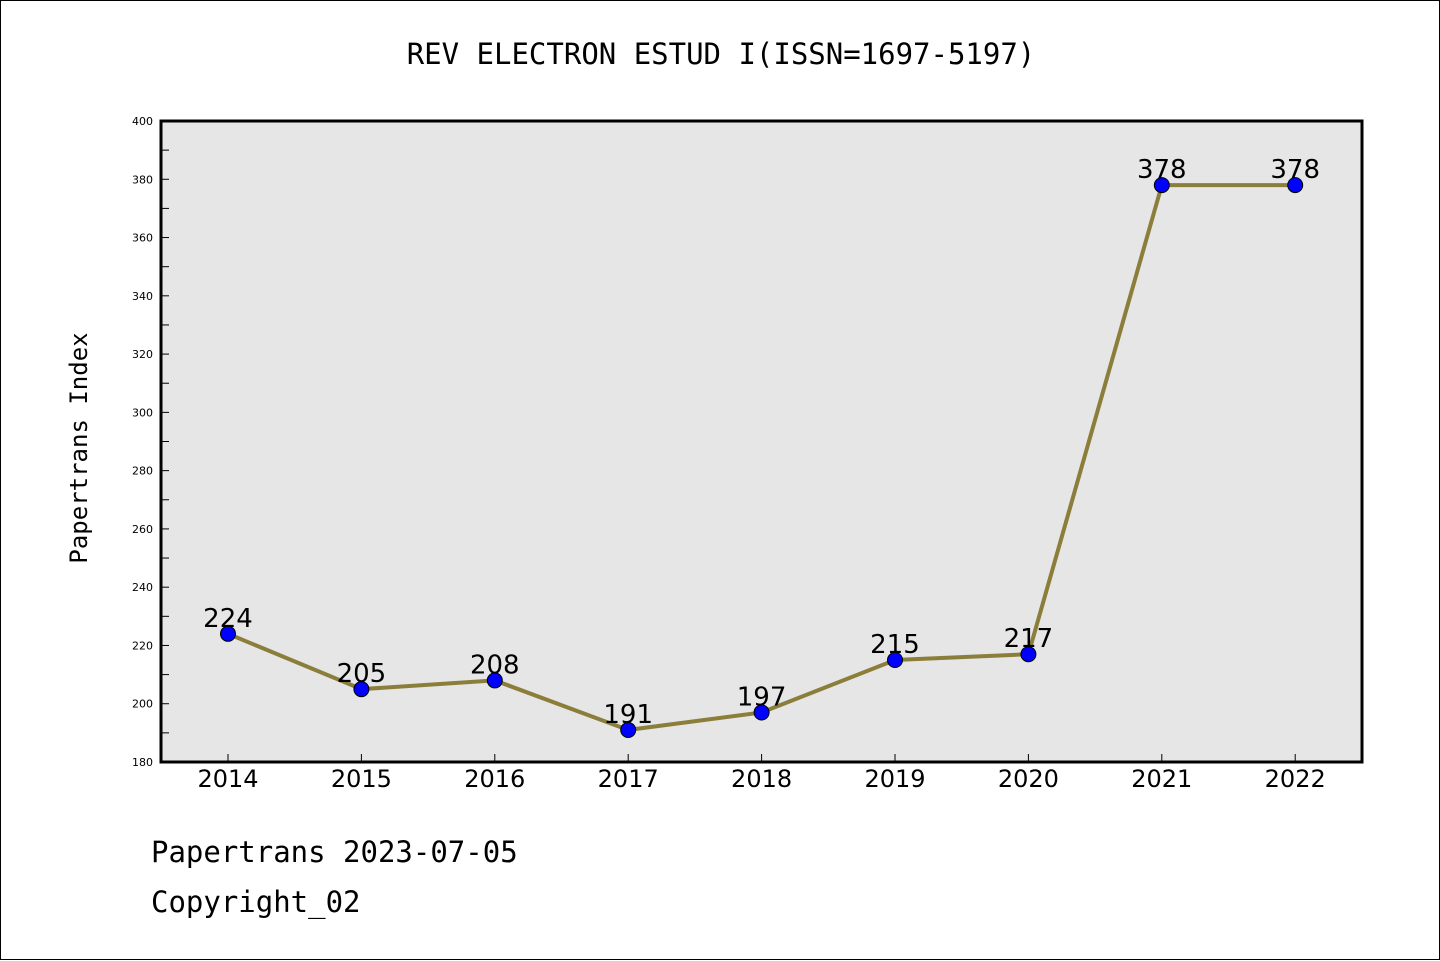 This screenshot has height=961, width=1440. I want to click on data-label: 191, so click(628, 715).